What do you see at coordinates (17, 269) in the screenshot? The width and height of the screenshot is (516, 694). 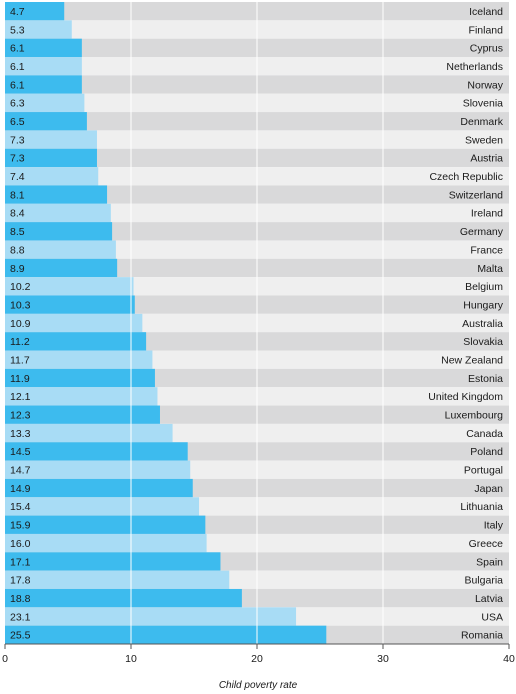 I see `value-label: 8.9` at bounding box center [17, 269].